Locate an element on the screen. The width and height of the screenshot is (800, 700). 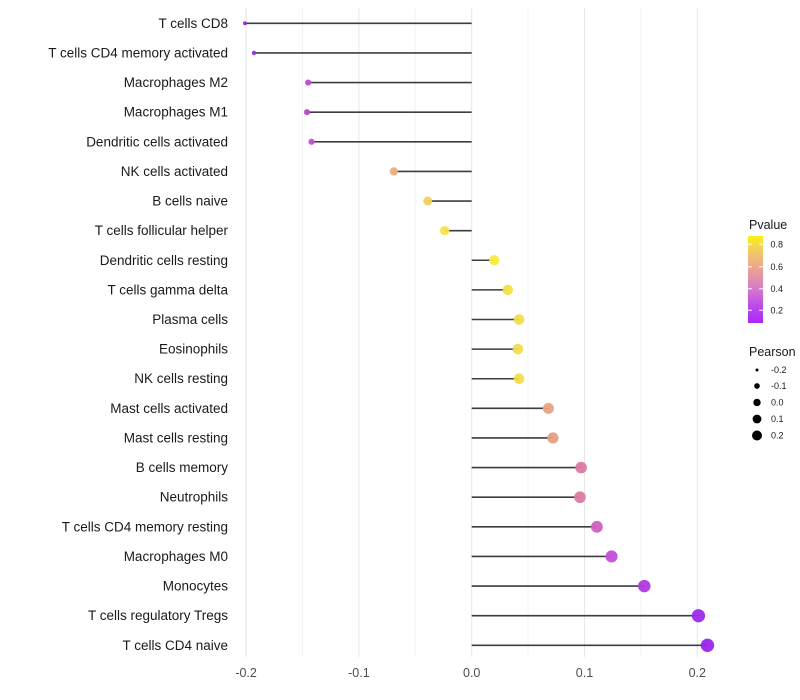
cell-type-label: Mast cells resting is located at coordinates (176, 437).